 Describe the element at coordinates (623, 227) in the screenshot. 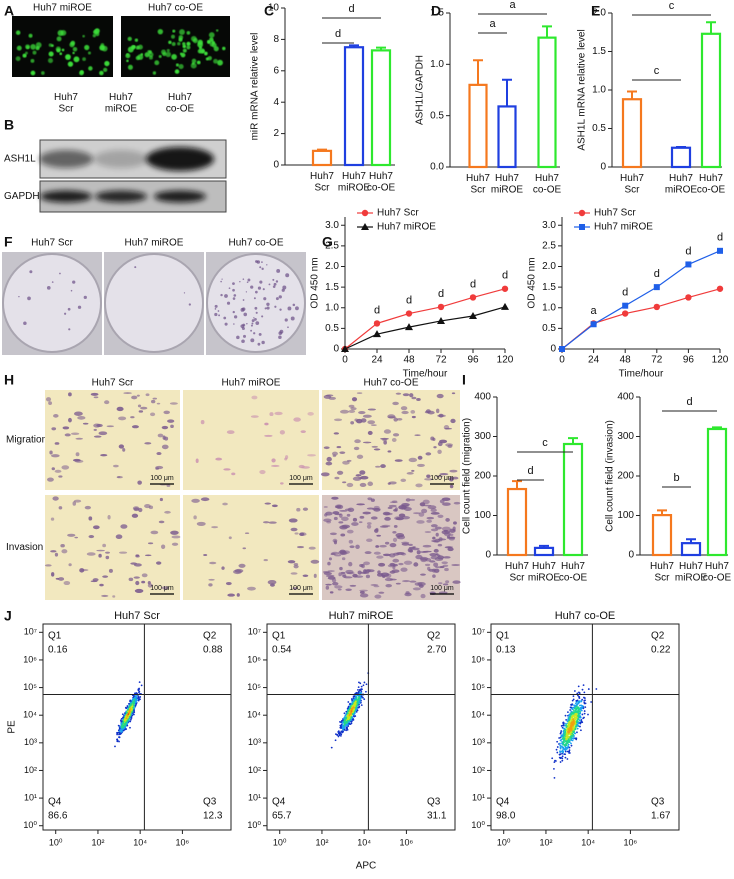

I see `legend-label: Huh7 miROE` at that location.